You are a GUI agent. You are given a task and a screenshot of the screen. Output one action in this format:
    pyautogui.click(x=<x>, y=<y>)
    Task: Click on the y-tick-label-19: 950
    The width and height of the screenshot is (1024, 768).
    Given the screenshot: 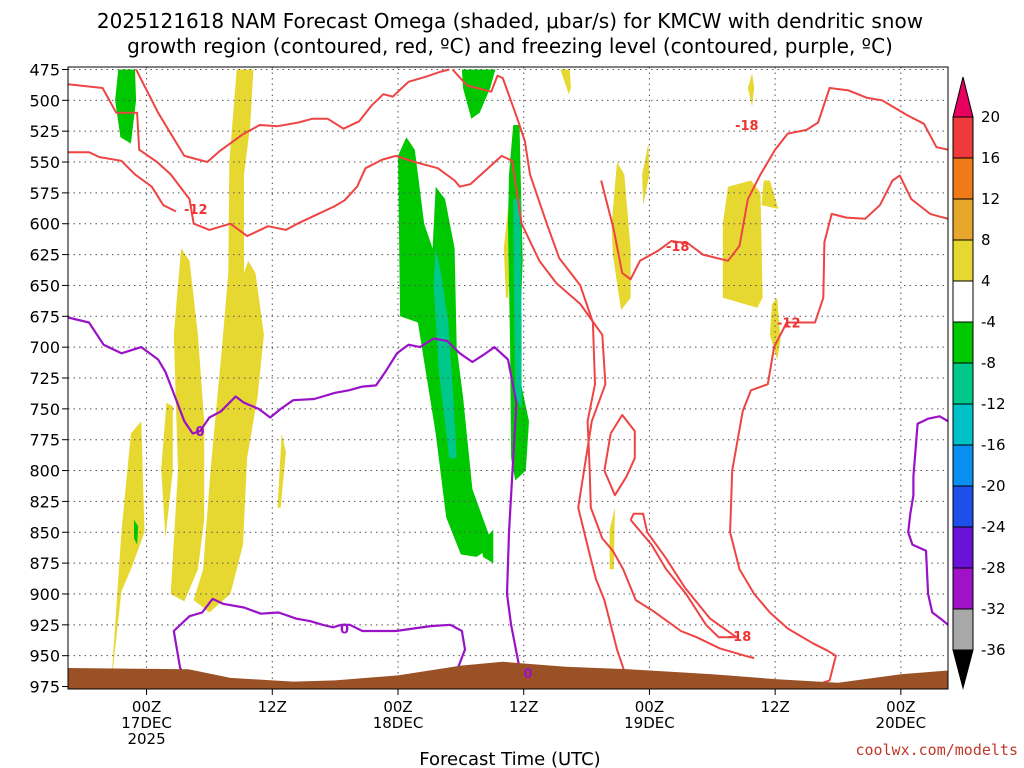 What is the action you would take?
    pyautogui.click(x=44, y=656)
    